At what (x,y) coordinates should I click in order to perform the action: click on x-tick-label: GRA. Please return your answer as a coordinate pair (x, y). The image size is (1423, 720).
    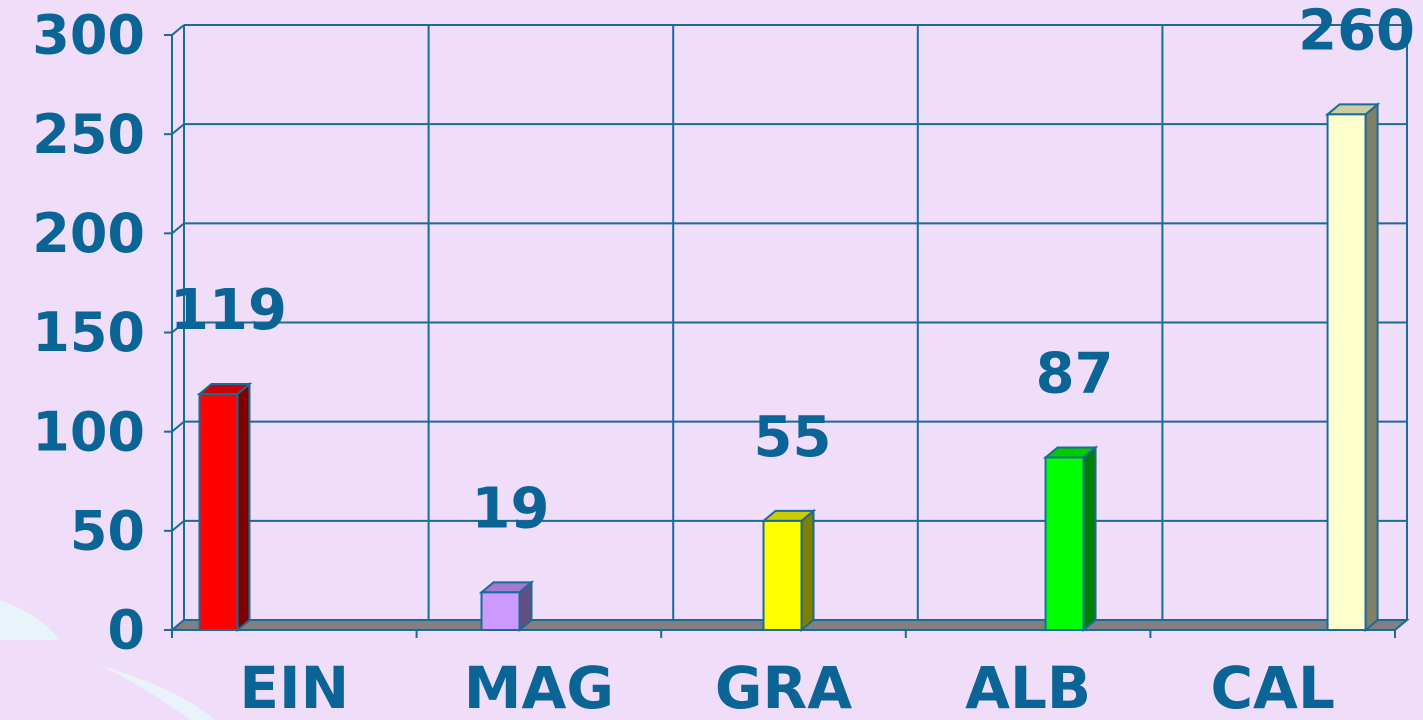
    Looking at the image, I should click on (783, 687).